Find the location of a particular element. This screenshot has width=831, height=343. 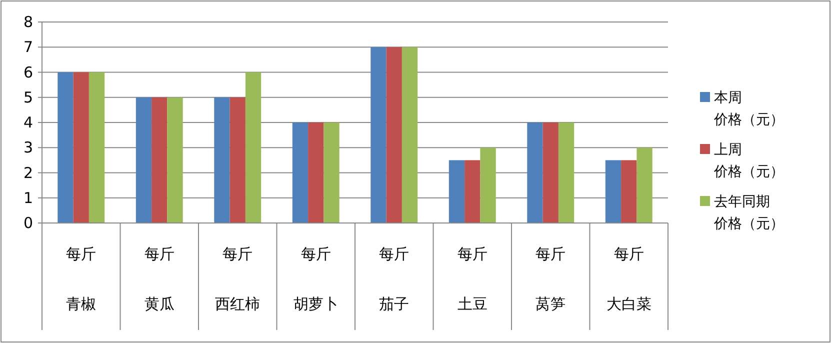

y-tick-label: 8 is located at coordinates (28, 22).